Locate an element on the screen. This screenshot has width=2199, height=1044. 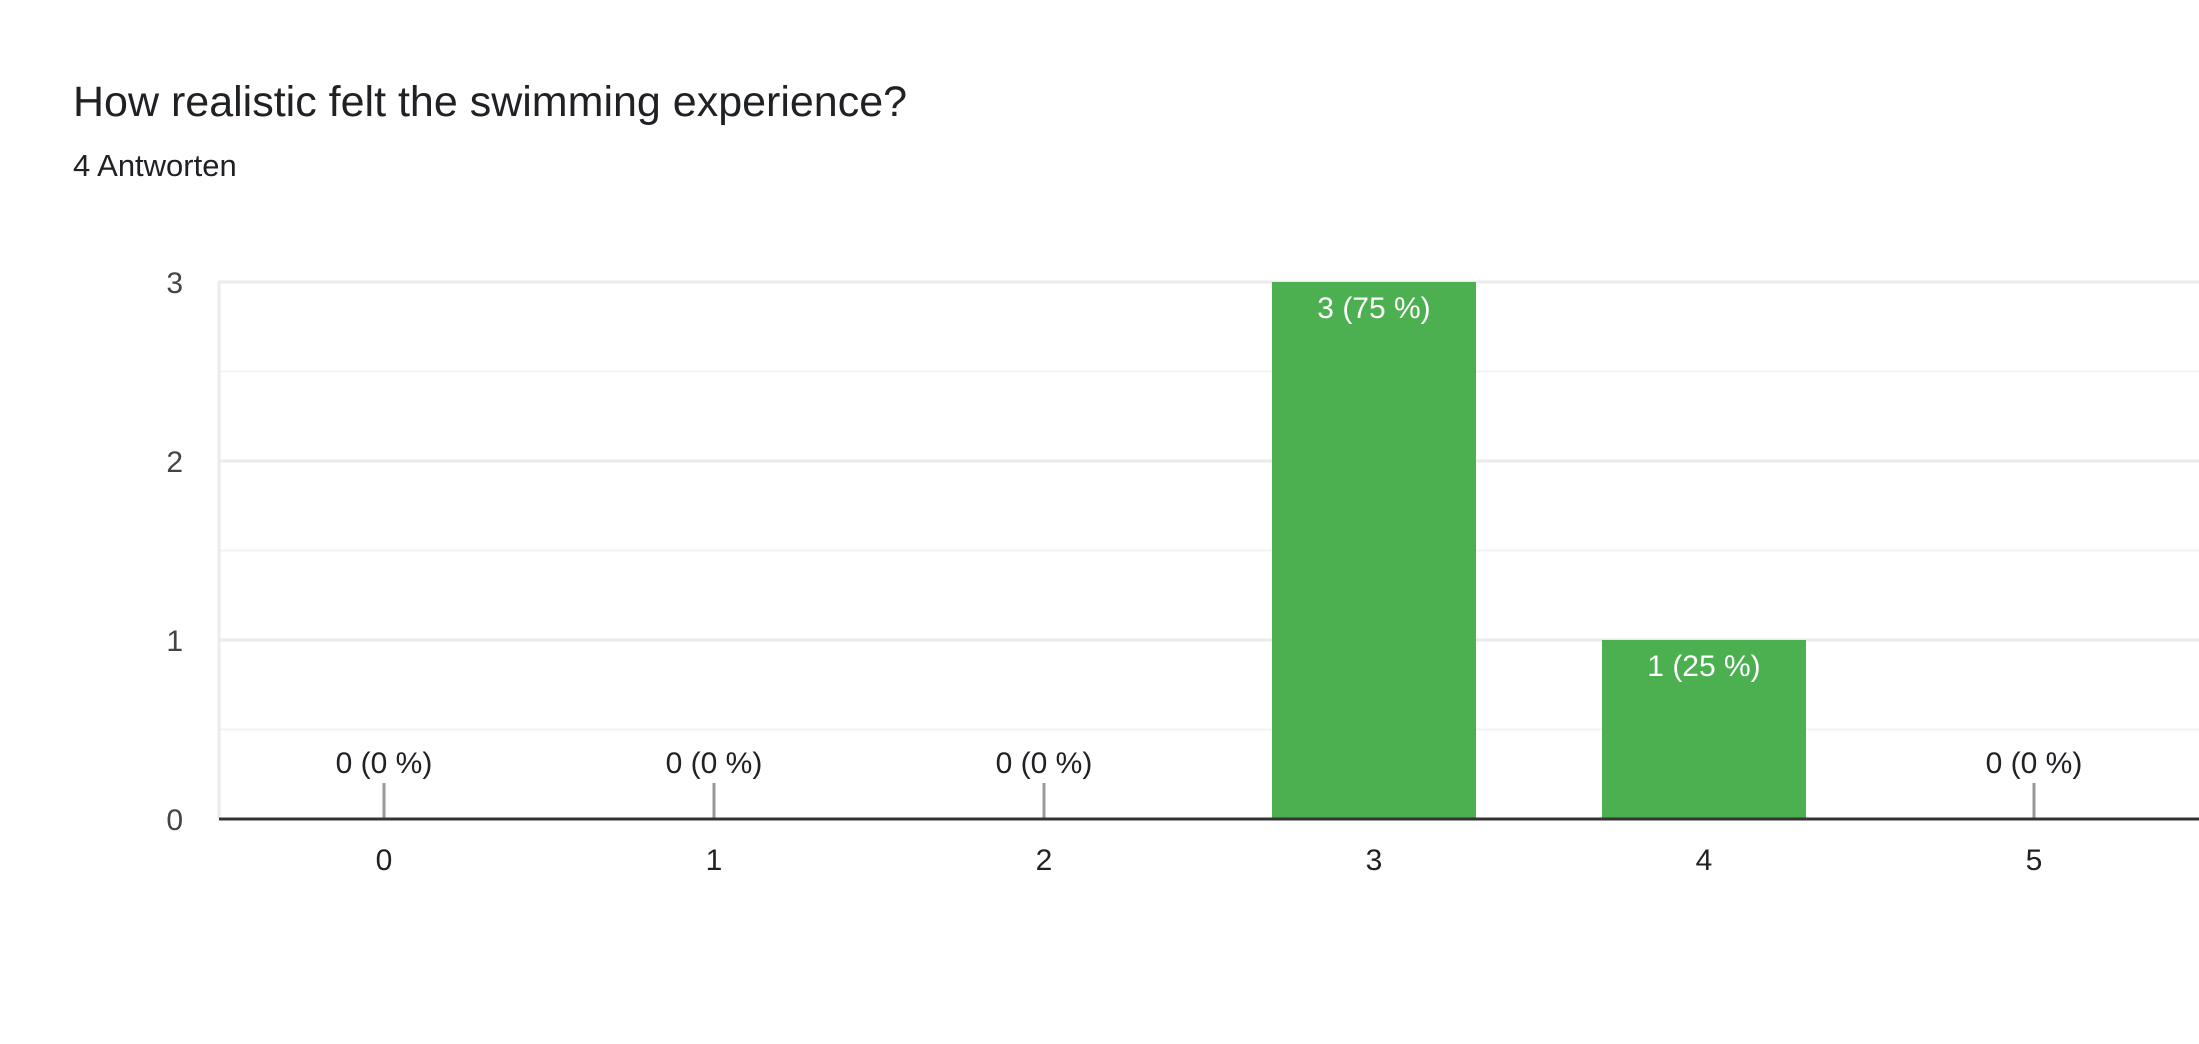
y-tick-label: 0 is located at coordinates (174, 820).